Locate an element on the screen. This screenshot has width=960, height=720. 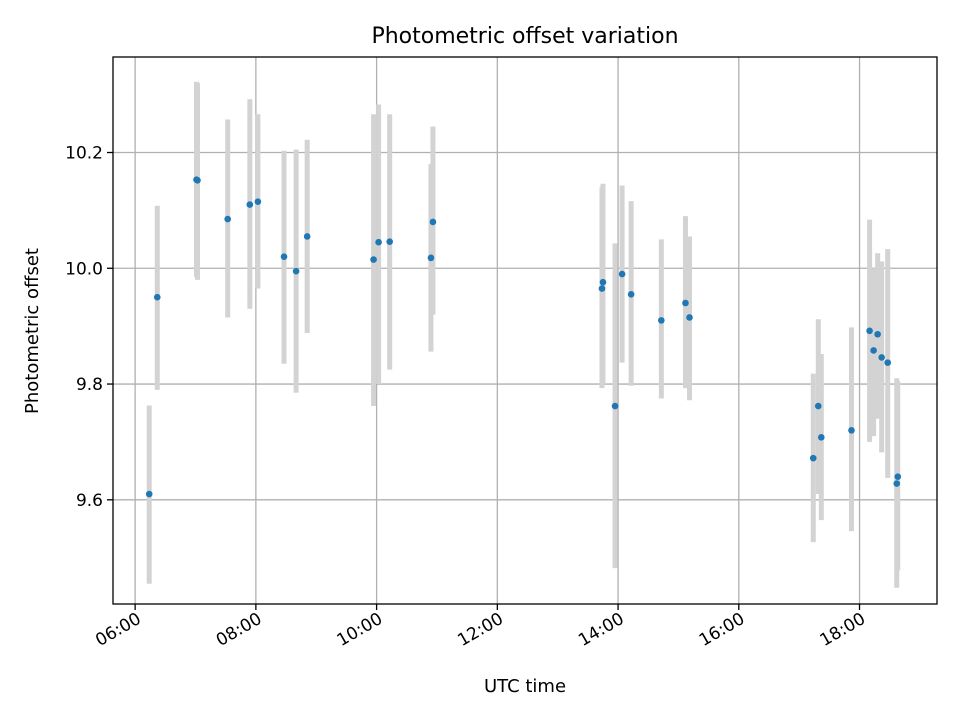
y-tick-label: 9.6 is located at coordinates (89, 501).